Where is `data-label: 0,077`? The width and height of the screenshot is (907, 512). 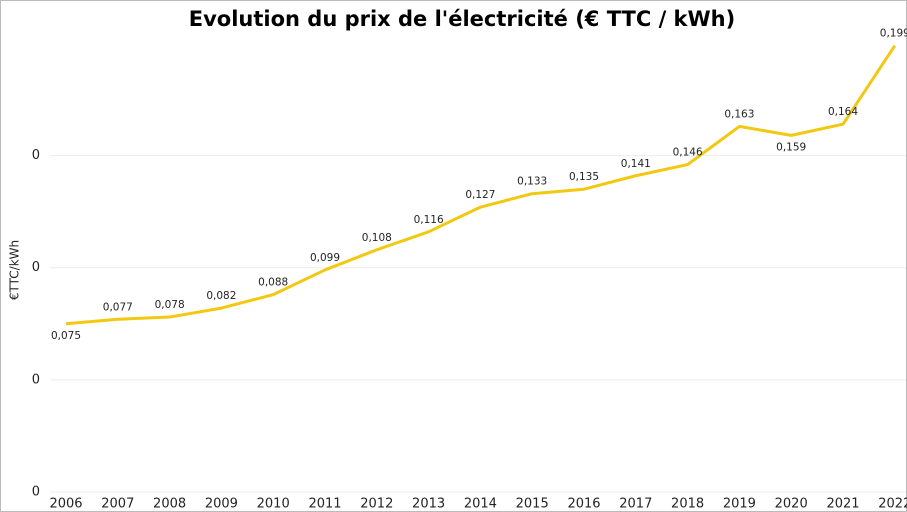
data-label: 0,077 is located at coordinates (118, 307).